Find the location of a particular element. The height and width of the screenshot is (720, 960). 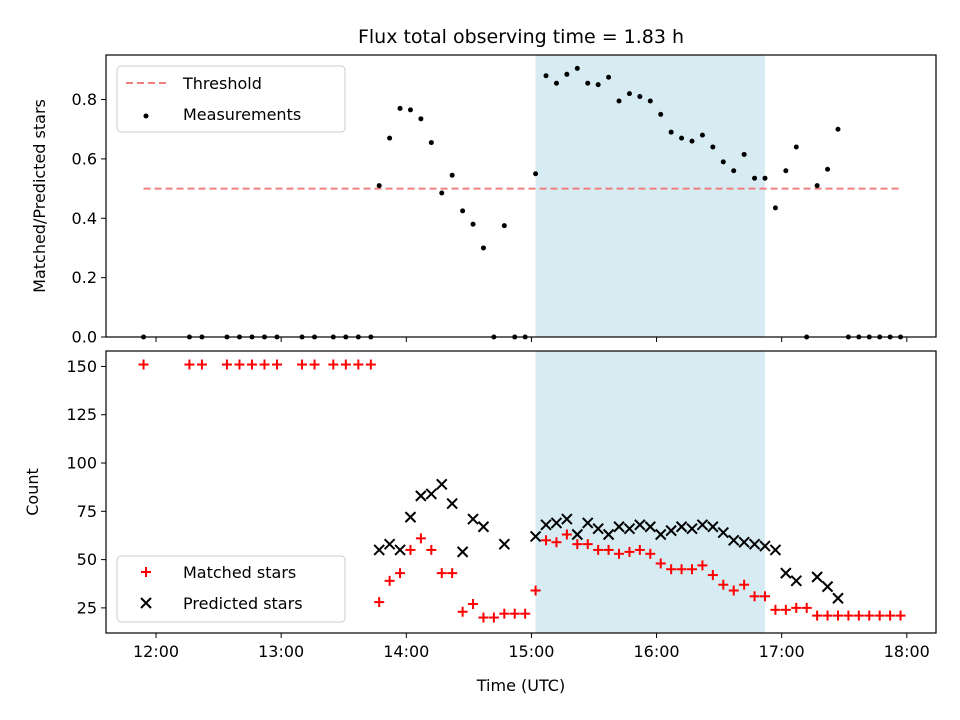

y-tick-label: 75 is located at coordinates (87, 511).